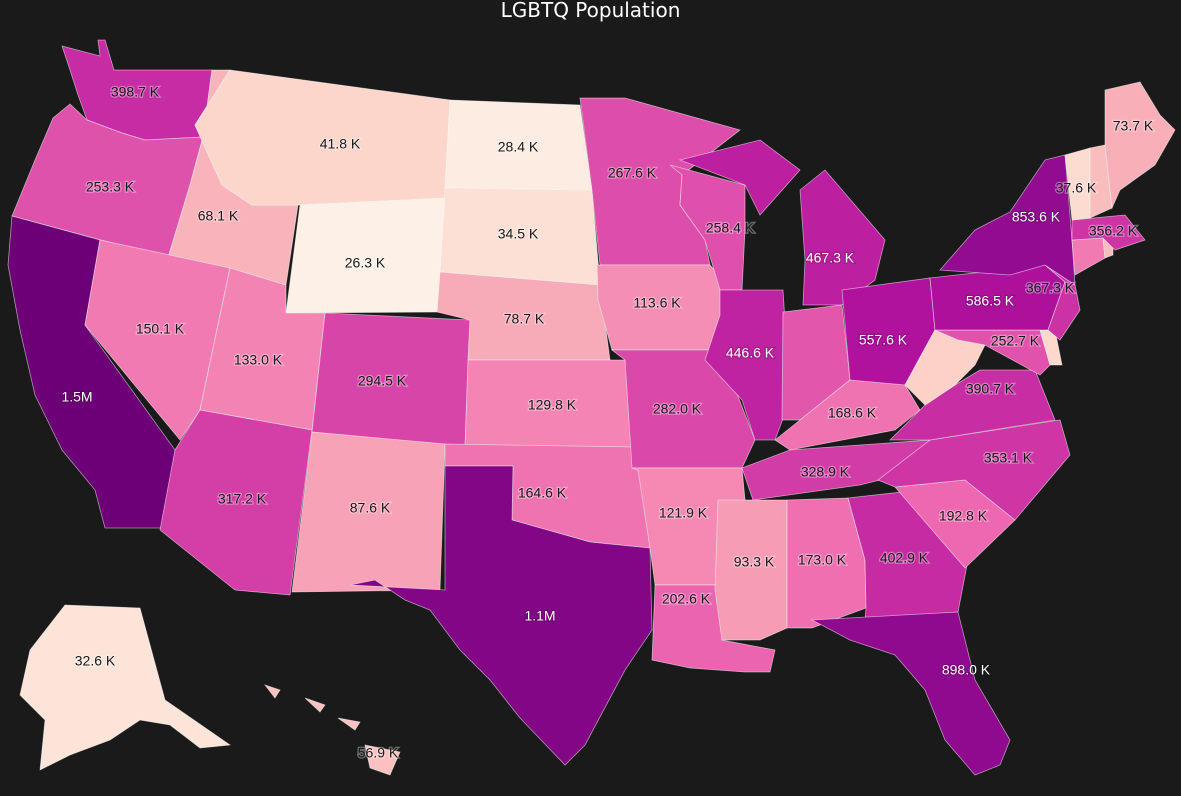 Image resolution: width=1181 pixels, height=796 pixels. Describe the element at coordinates (1108, 232) in the screenshot. I see `state-ma` at that location.